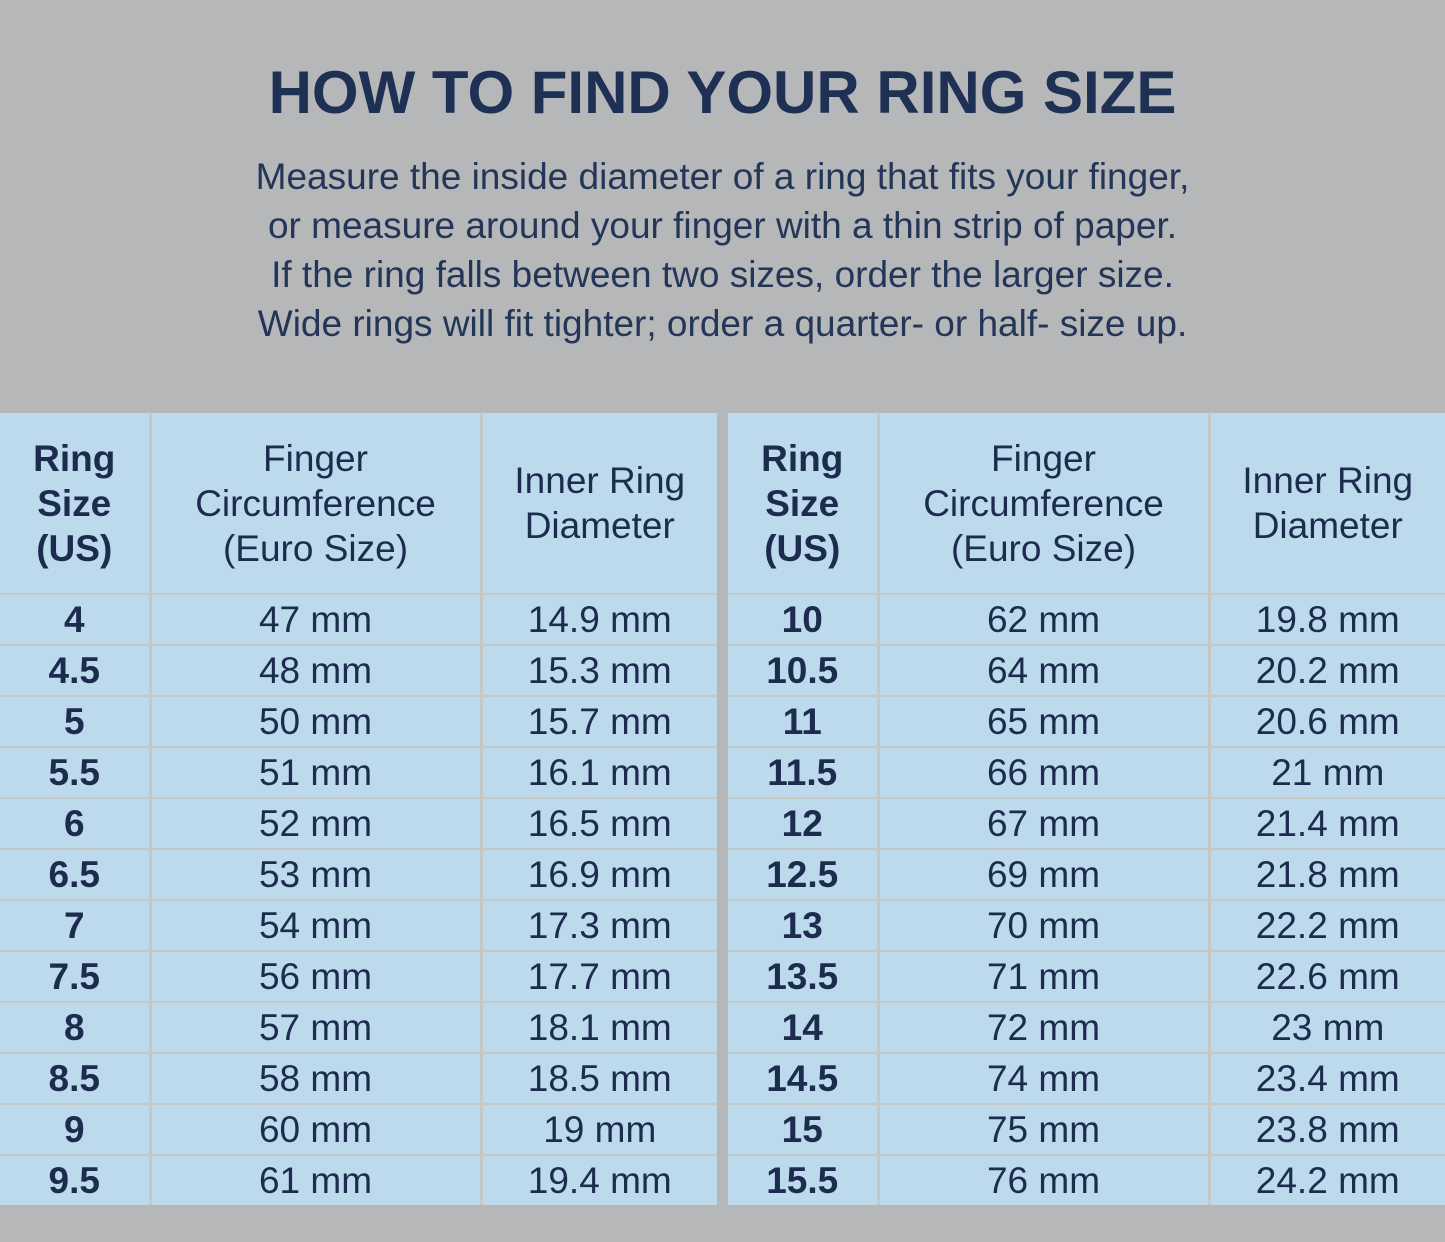 The width and height of the screenshot is (1445, 1242). Describe the element at coordinates (316, 926) in the screenshot. I see `circumference-cell: 54 mm` at that location.